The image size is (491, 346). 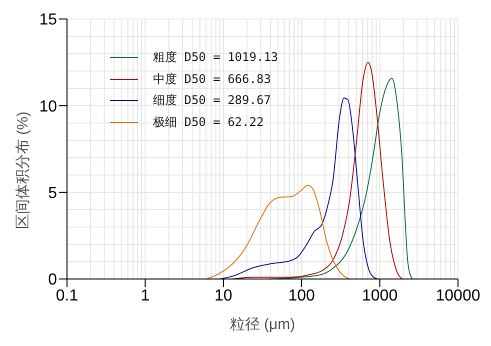 What do you see at coordinates (212, 100) in the screenshot?
I see `legend-label: 细度 D50 = 289.67` at bounding box center [212, 100].